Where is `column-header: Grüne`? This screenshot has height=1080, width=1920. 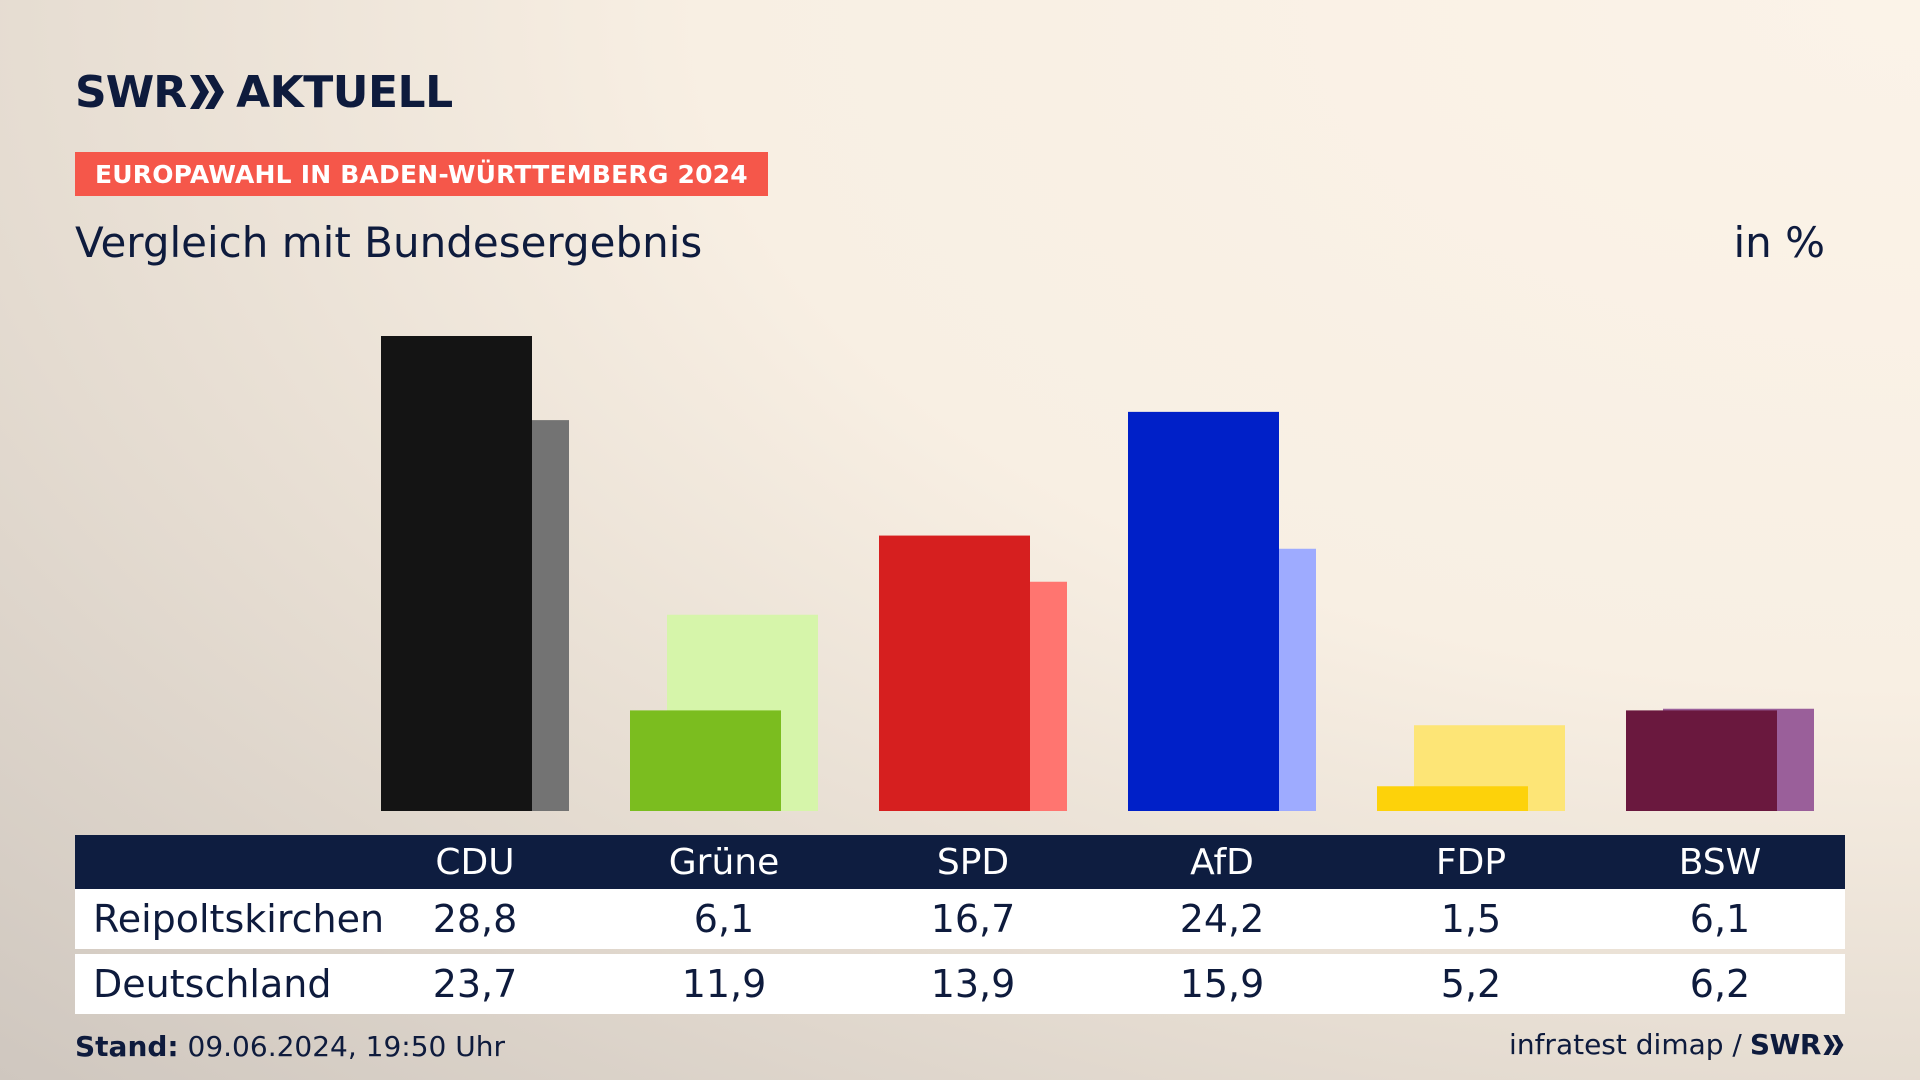 column-header: Grüne is located at coordinates (724, 862).